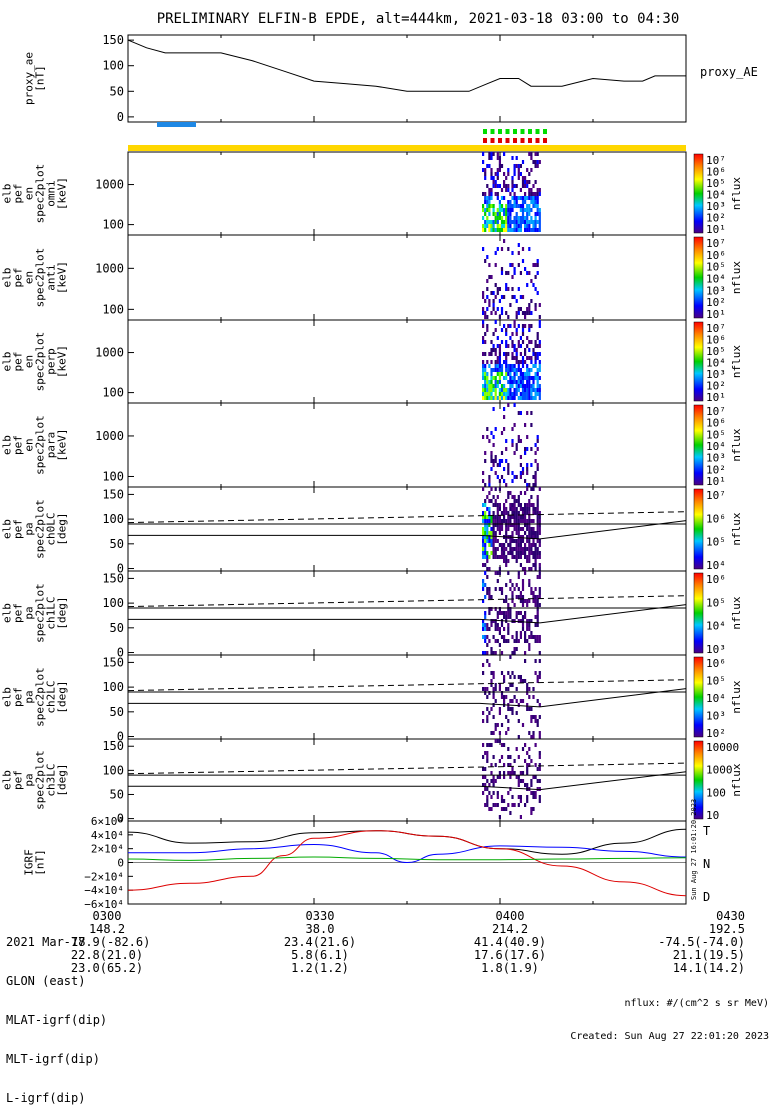  Describe the element at coordinates (407, 517) in the screenshot. I see `loss-cone-dashed` at that location.